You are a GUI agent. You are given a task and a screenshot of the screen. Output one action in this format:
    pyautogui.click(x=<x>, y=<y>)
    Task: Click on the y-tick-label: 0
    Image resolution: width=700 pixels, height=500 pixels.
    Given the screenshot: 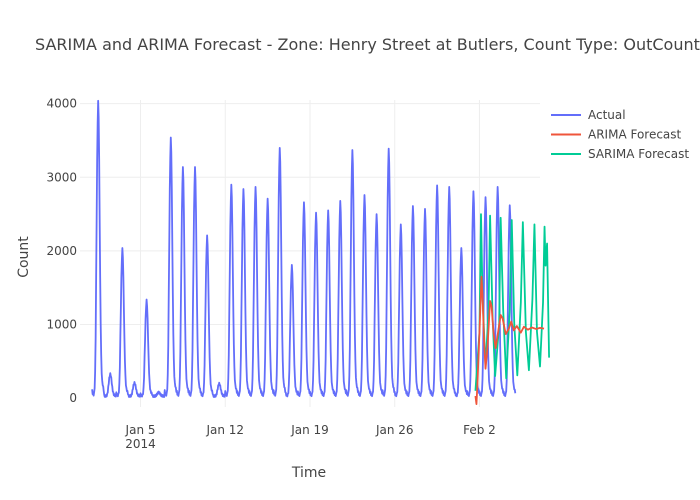 What is the action you would take?
    pyautogui.click(x=73, y=398)
    